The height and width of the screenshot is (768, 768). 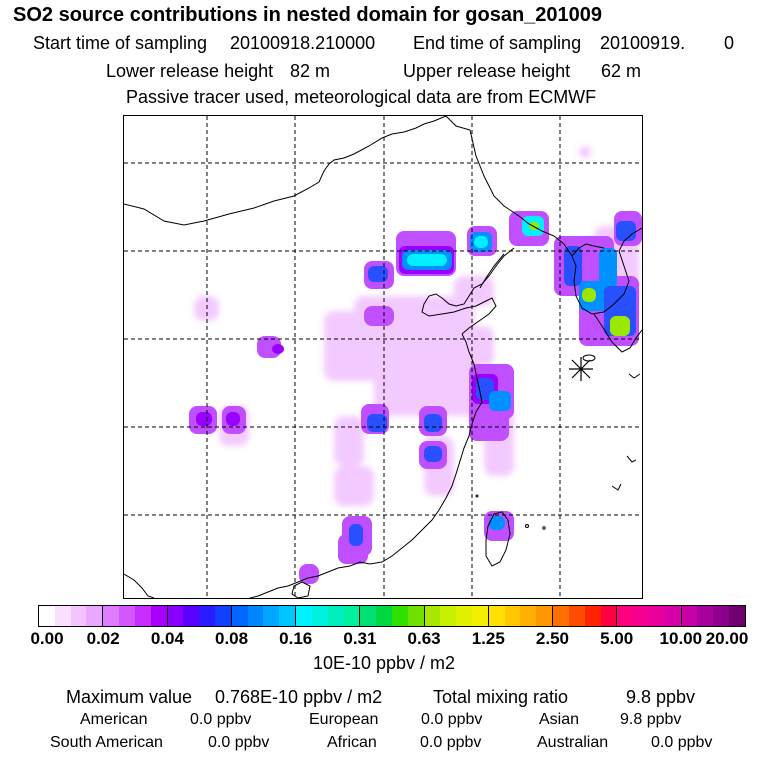 What do you see at coordinates (344, 719) in the screenshot?
I see `region-european-name: European` at bounding box center [344, 719].